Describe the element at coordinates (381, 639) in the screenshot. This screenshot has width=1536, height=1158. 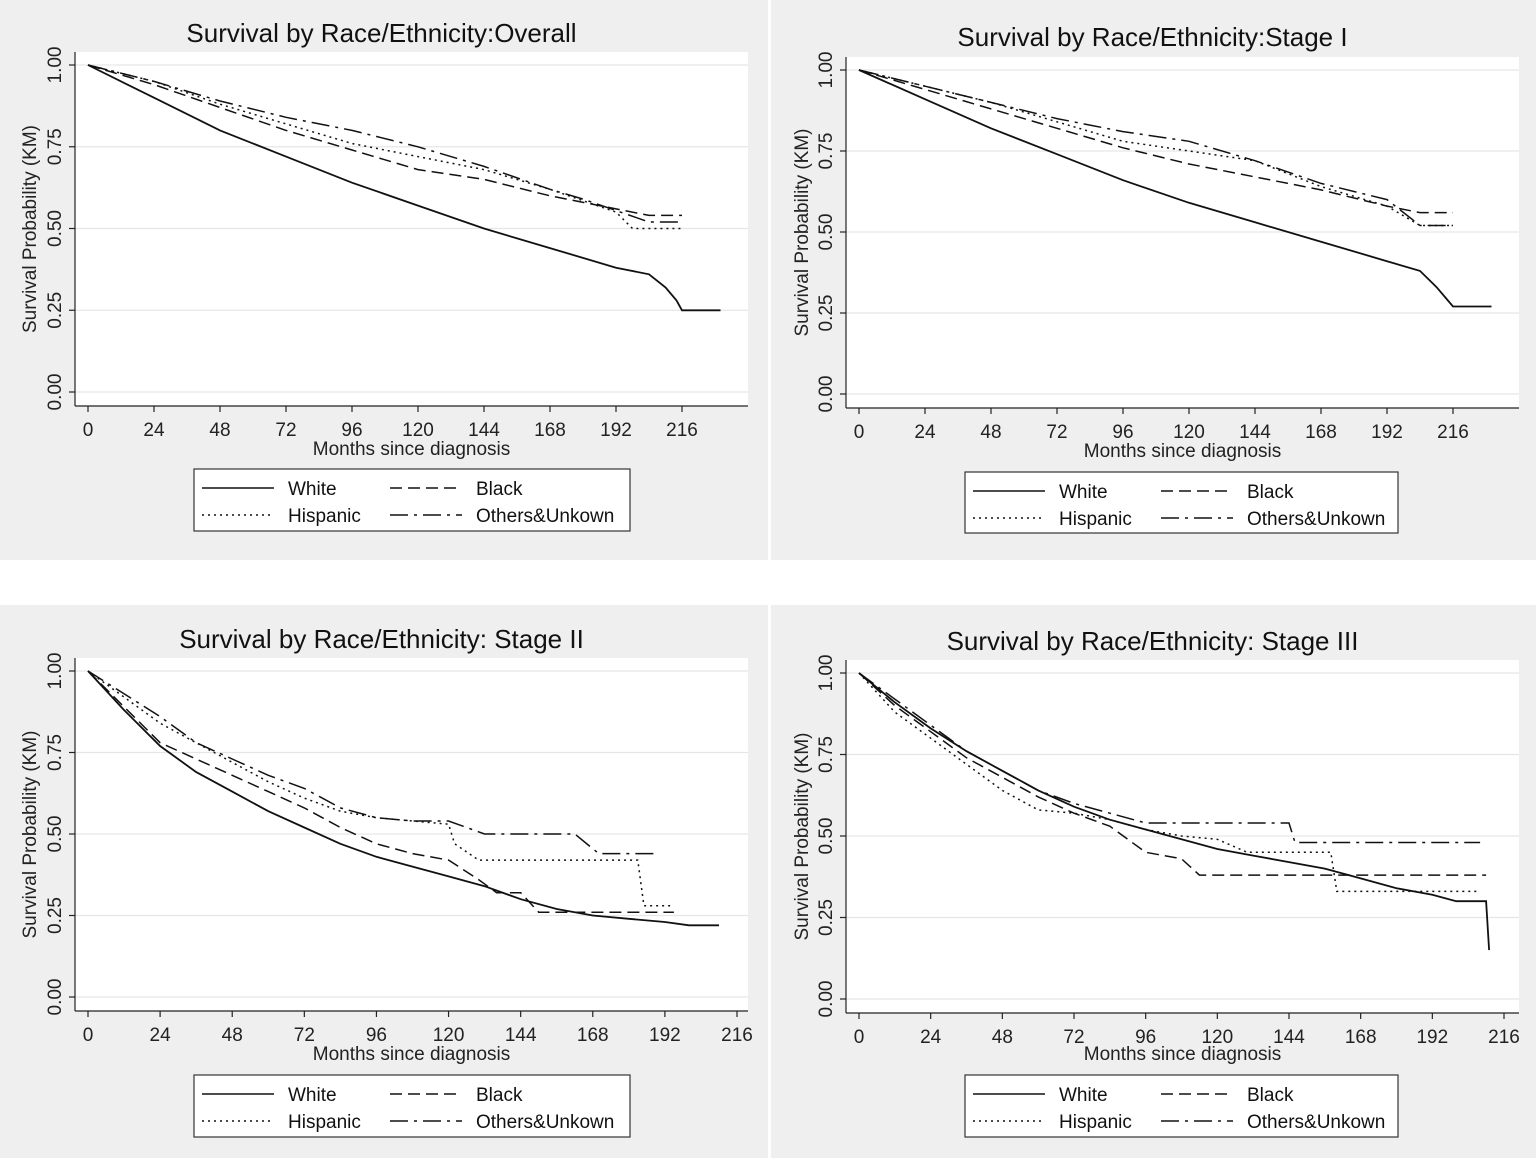
I see `chart-title: Survival by Race/Ethnicity: Stage II` at that location.